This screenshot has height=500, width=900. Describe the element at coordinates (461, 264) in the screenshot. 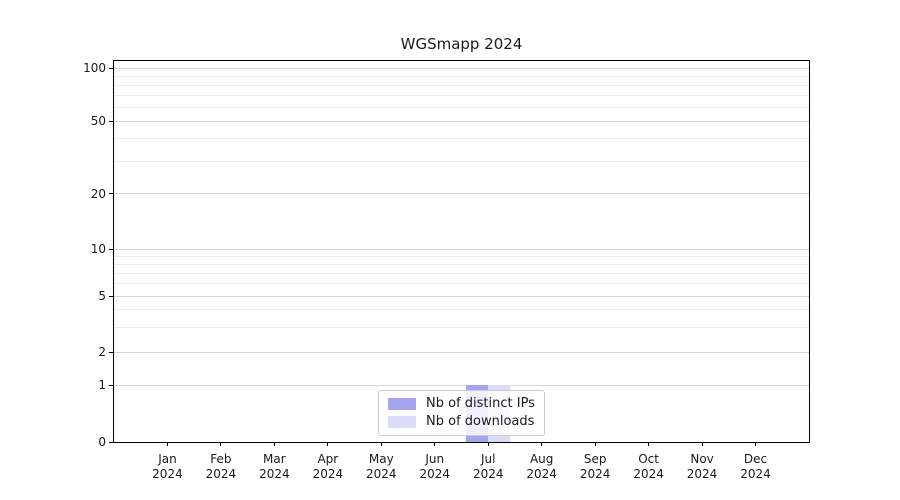

I see `gridline-minor-y8` at that location.